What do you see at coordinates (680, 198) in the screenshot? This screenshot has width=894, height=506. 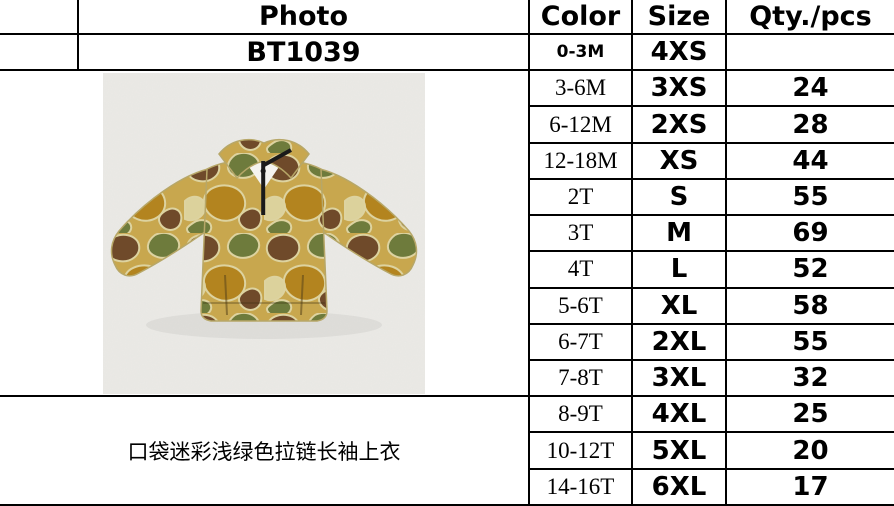 I see `size-cell: S` at bounding box center [680, 198].